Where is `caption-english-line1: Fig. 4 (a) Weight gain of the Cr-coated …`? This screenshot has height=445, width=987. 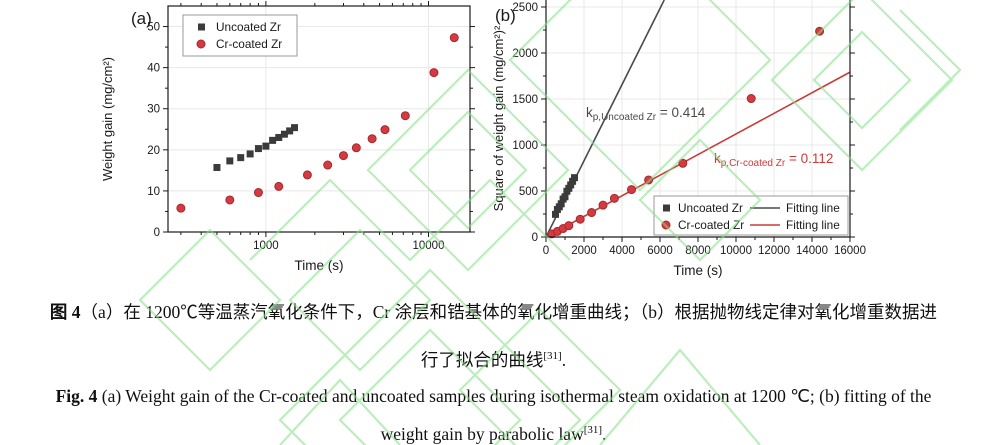
caption-english-line1: Fig. 4 (a) Weight gain of the Cr-coated … is located at coordinates (493, 396).